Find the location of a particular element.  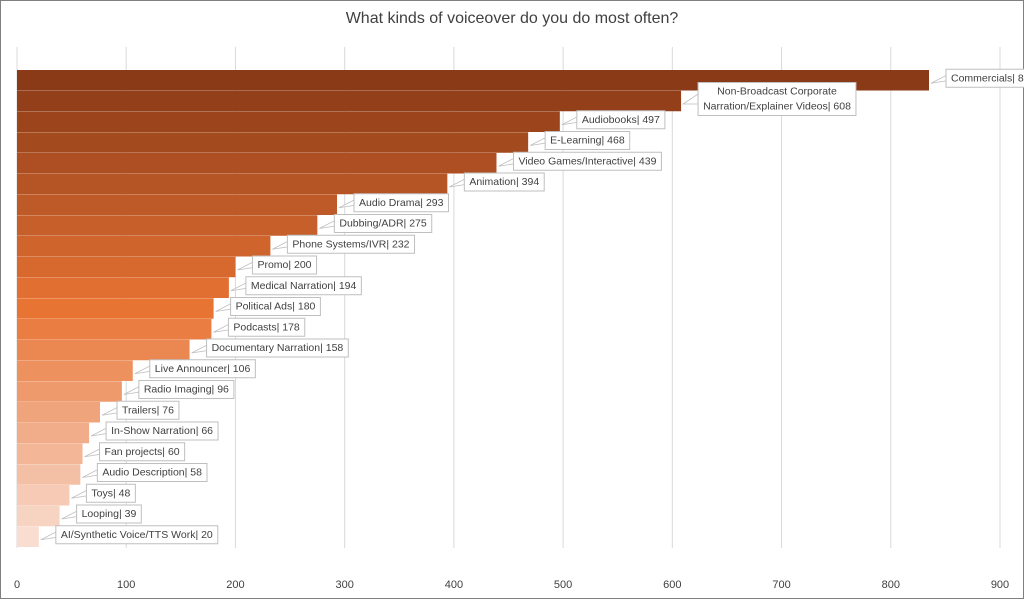

label-text: Political Ads| 180 is located at coordinates (276, 307).